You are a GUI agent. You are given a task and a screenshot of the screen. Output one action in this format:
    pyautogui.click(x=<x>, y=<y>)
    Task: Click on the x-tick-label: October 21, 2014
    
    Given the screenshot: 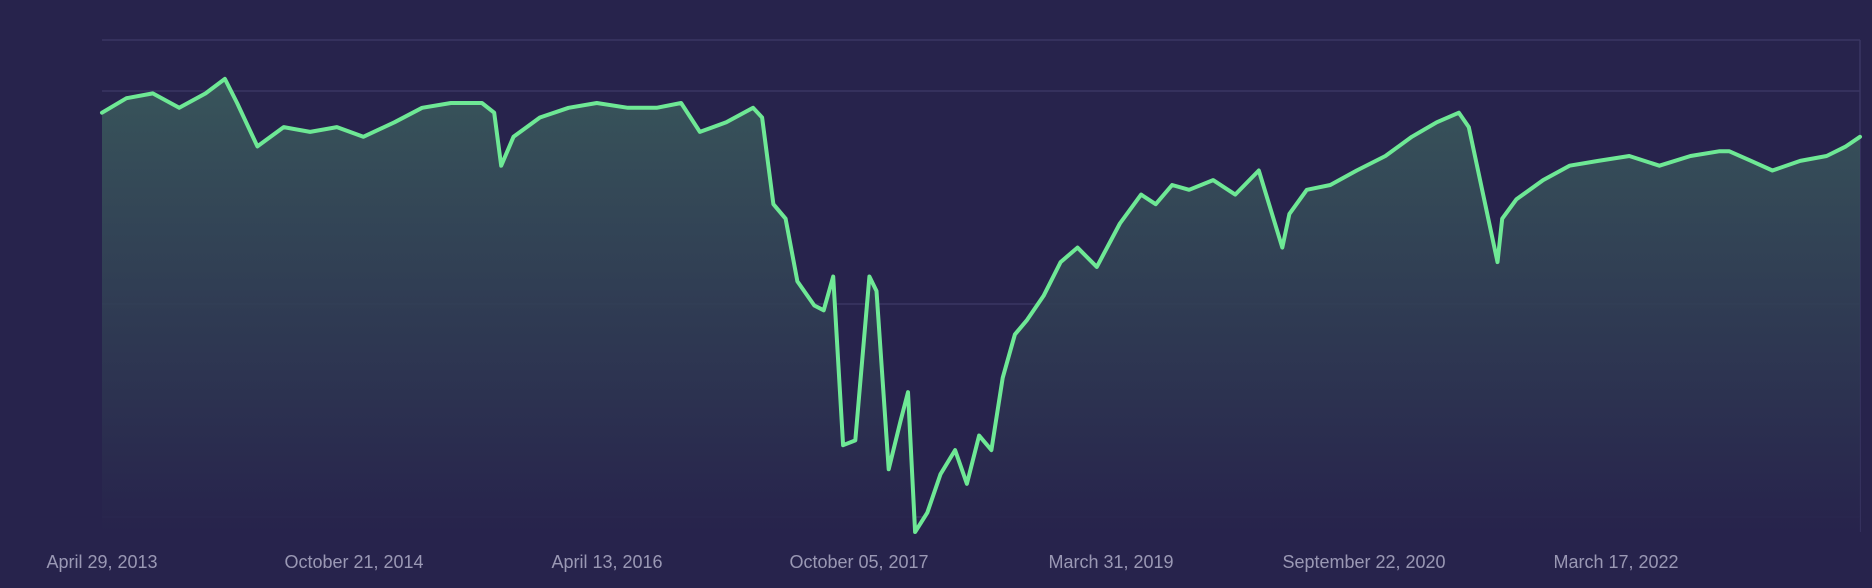 What is the action you would take?
    pyautogui.click(x=353, y=562)
    